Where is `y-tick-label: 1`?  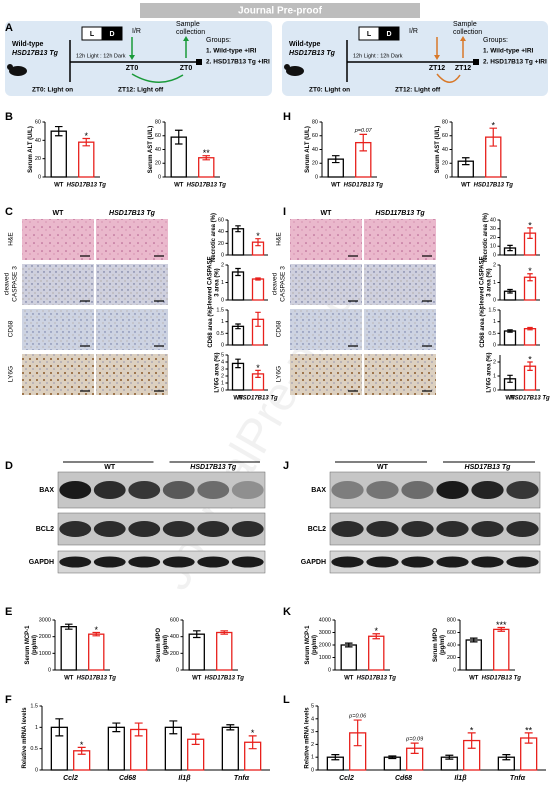
y-tick-label: 1 is located at coordinates (494, 376).